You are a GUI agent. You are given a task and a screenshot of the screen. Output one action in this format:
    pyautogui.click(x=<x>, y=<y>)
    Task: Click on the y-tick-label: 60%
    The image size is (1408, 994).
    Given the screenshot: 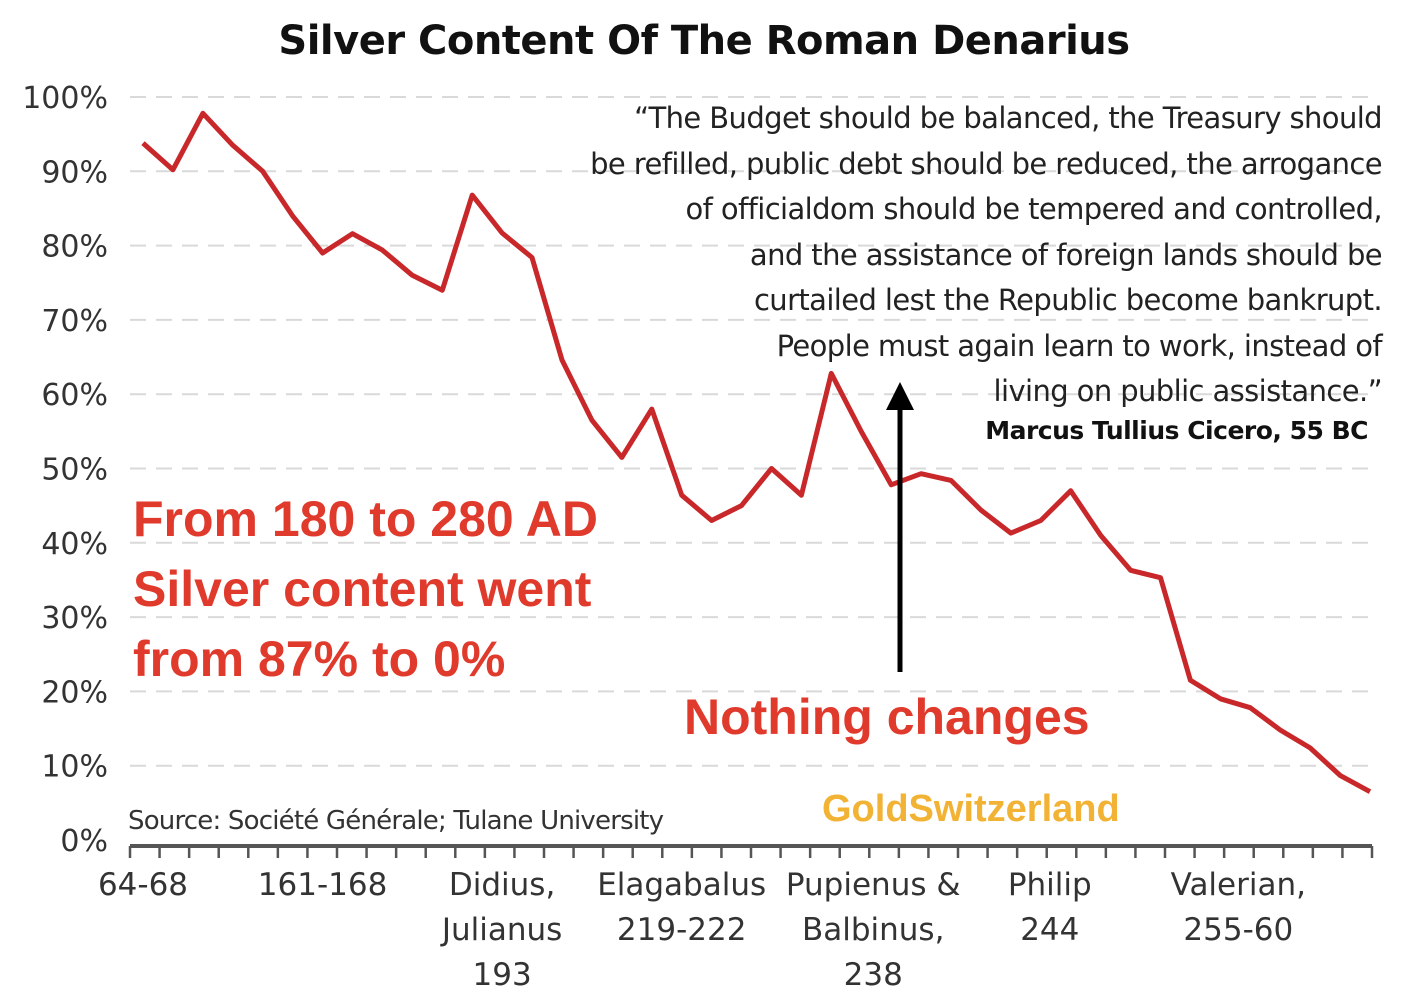 What is the action you would take?
    pyautogui.click(x=74, y=395)
    